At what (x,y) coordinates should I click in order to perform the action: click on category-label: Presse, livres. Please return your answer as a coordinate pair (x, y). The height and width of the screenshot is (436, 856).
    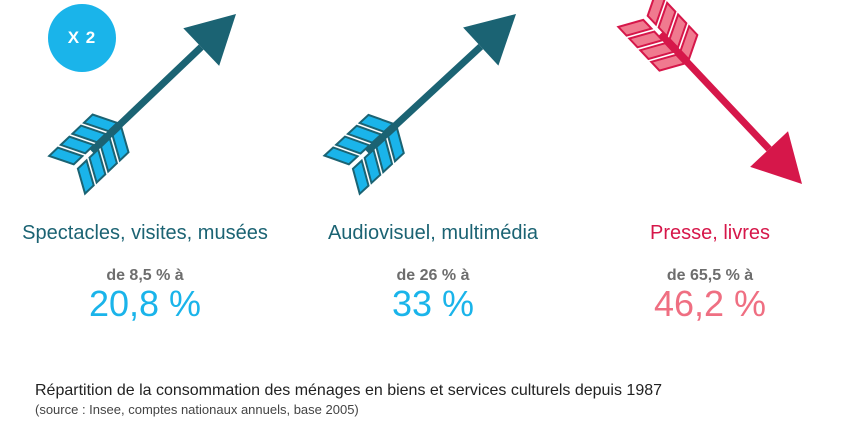
    Looking at the image, I should click on (710, 233).